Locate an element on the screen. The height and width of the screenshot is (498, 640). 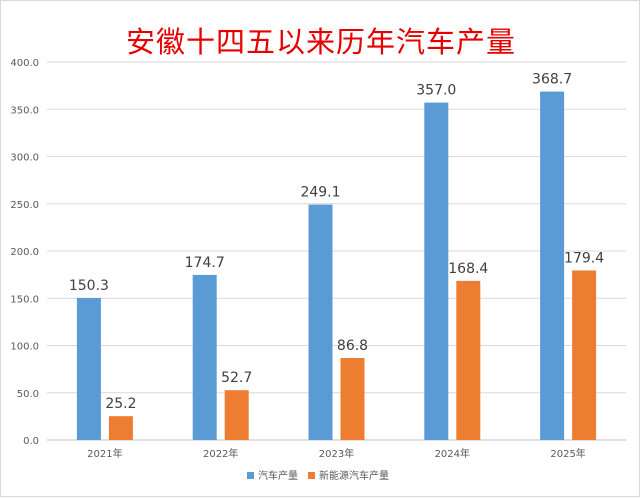
data-label: 25.2 is located at coordinates (120, 404).